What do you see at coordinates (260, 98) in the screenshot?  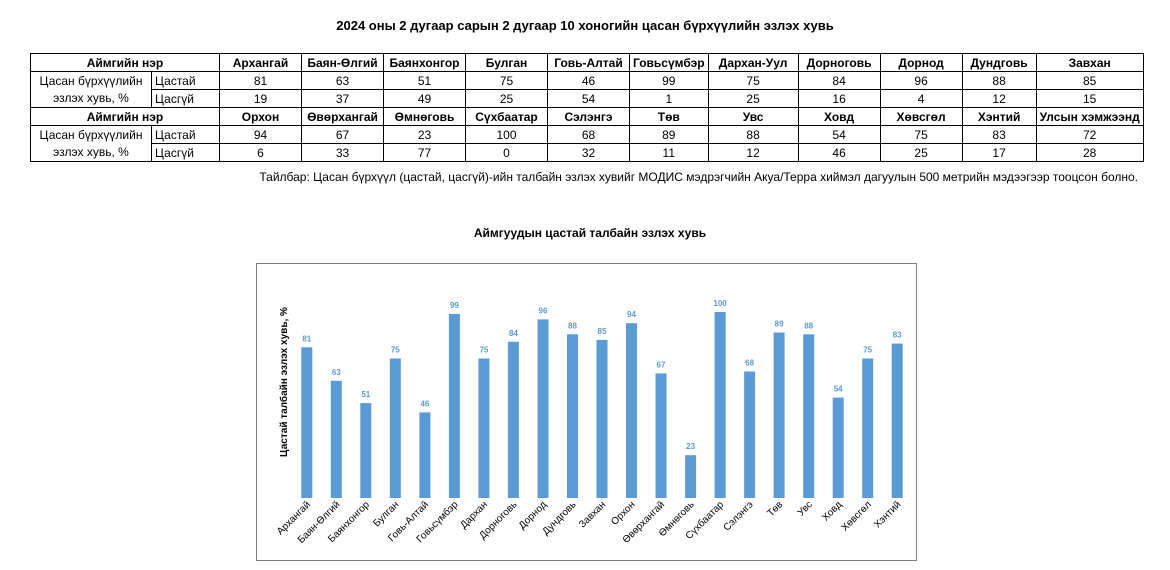 I see `value-cell: 19` at bounding box center [260, 98].